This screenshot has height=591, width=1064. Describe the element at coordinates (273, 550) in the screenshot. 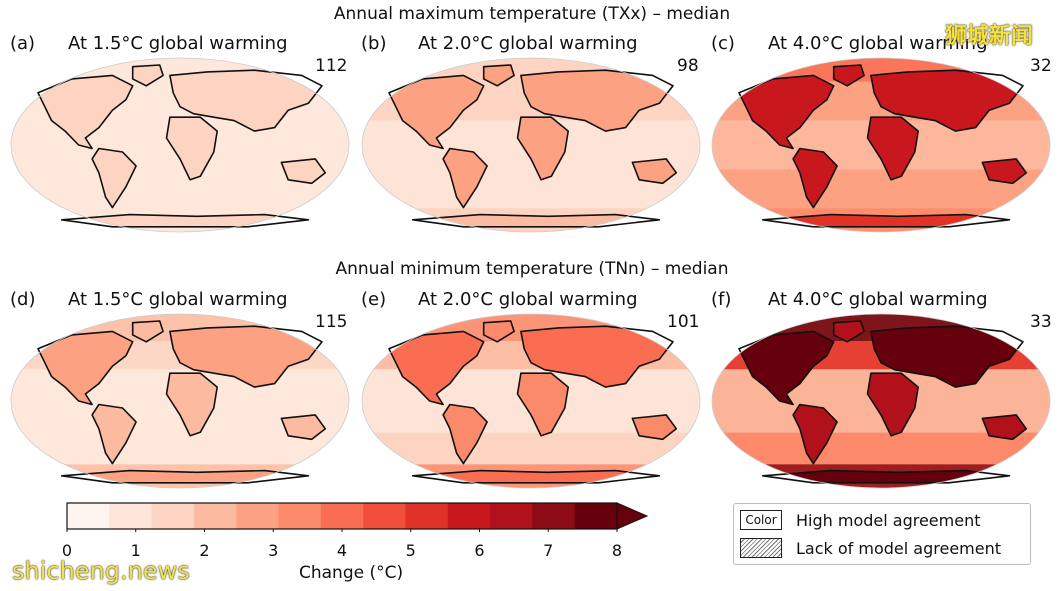

I see `colorbar-tick-label: 3` at that location.